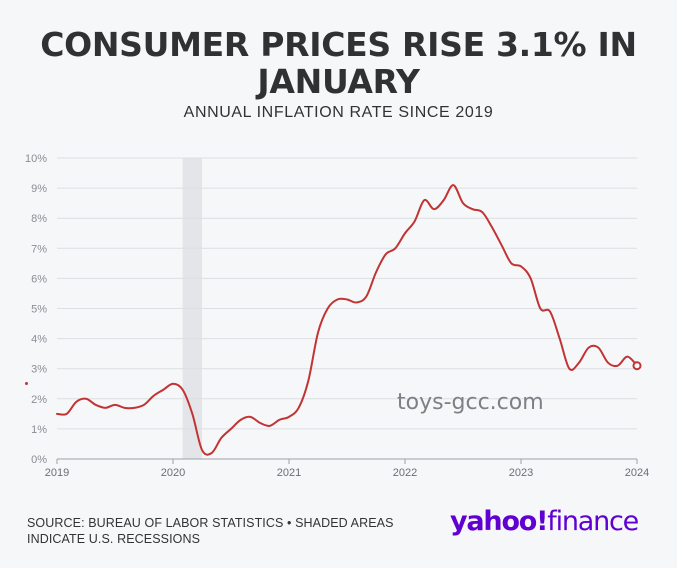  Describe the element at coordinates (39, 279) in the screenshot. I see `y-tick-label: 6%` at that location.